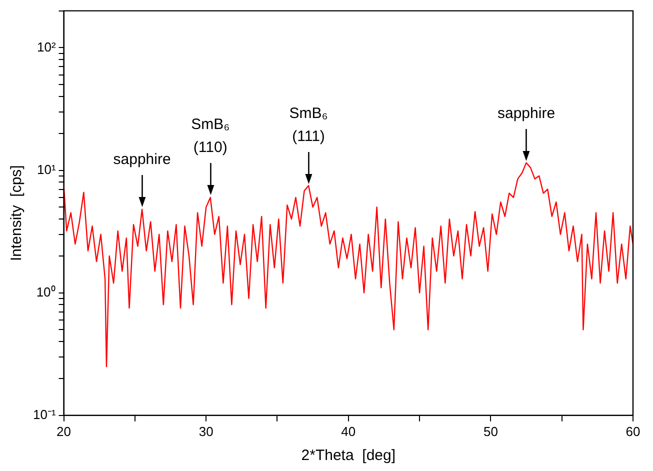 This screenshot has height=471, width=653. Describe the element at coordinates (46, 292) in the screenshot. I see `y-tick-label: 10⁰` at that location.